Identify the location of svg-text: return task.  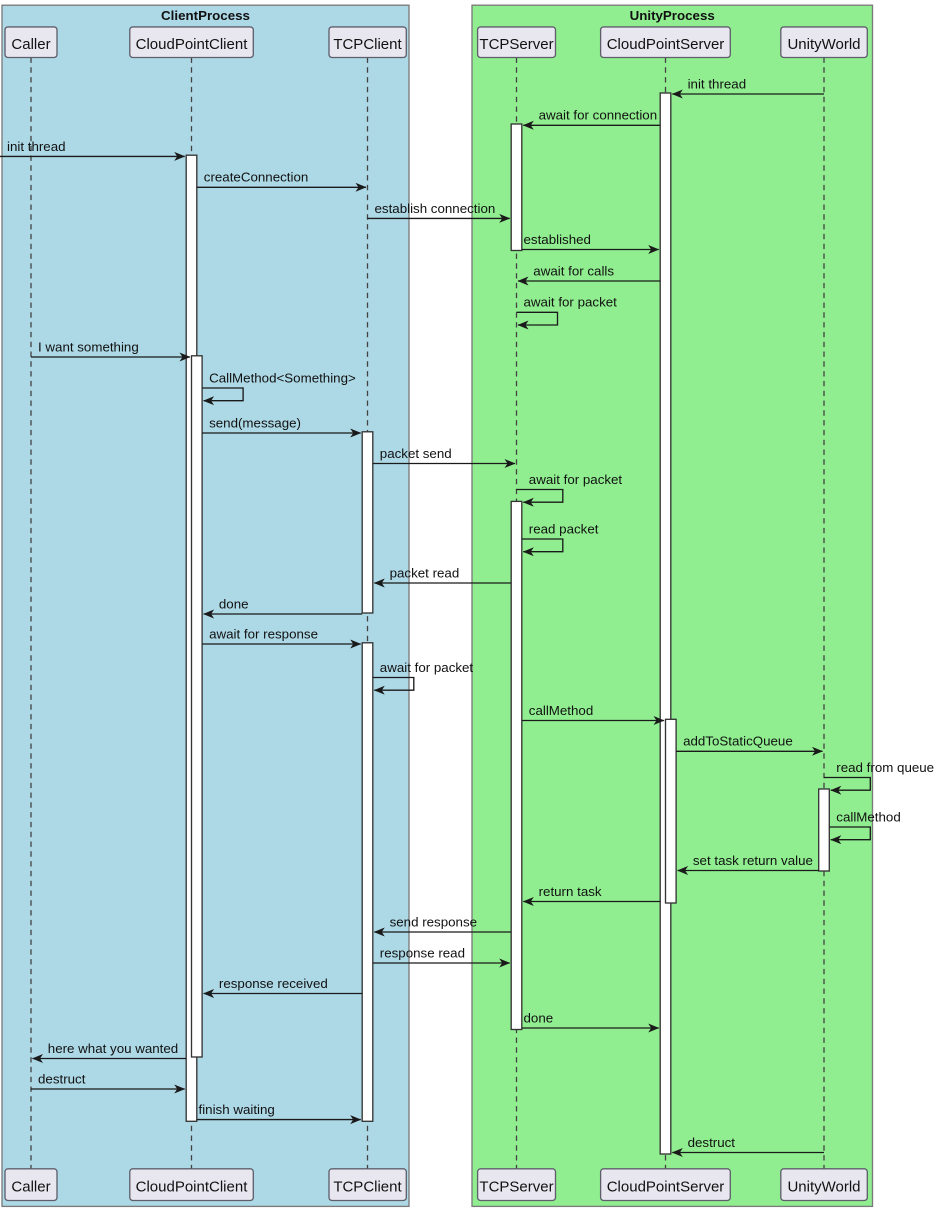
(570, 891).